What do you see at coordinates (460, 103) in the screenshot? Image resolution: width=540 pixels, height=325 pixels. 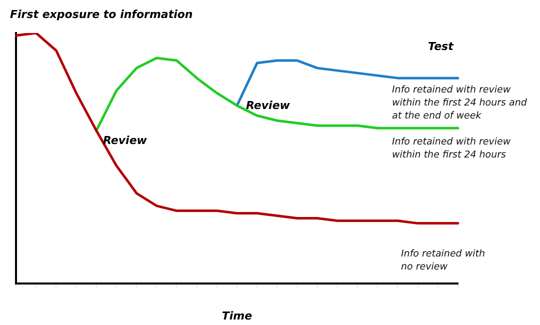 I see `series-label: Info retained with review within the first 24 hours and at the end of week` at bounding box center [460, 103].